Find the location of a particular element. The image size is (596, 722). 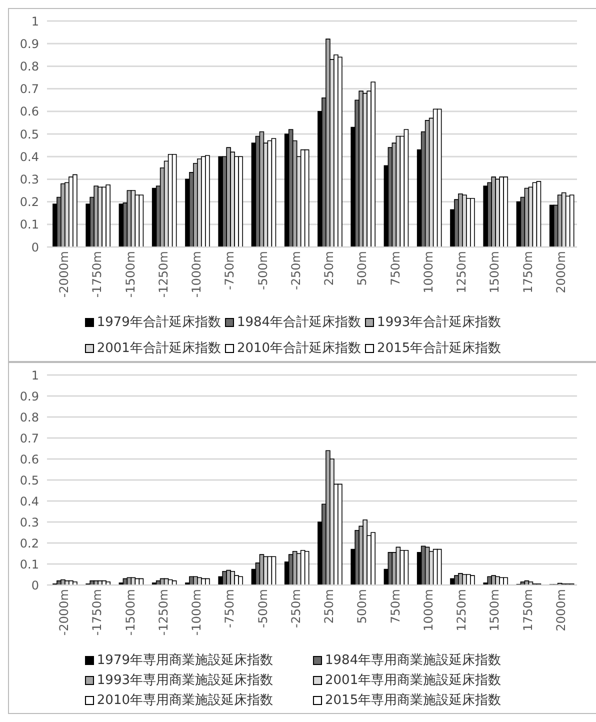

legend-label: 1979年専用商業施設延床指数 is located at coordinates (184, 660).